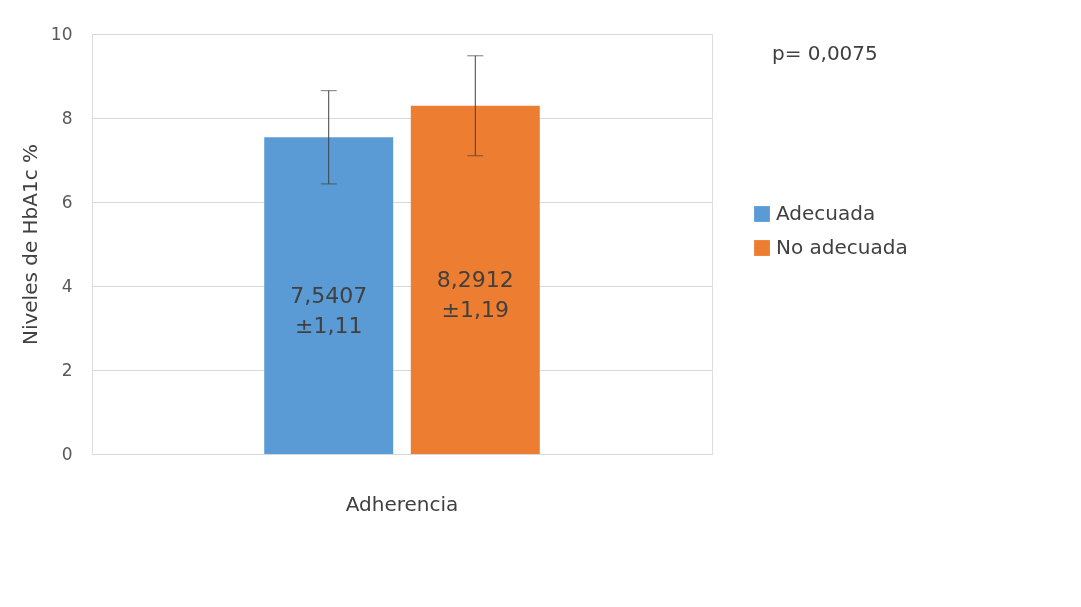 The width and height of the screenshot is (1081, 607). I want to click on y-tick-label: 0, so click(67, 453).